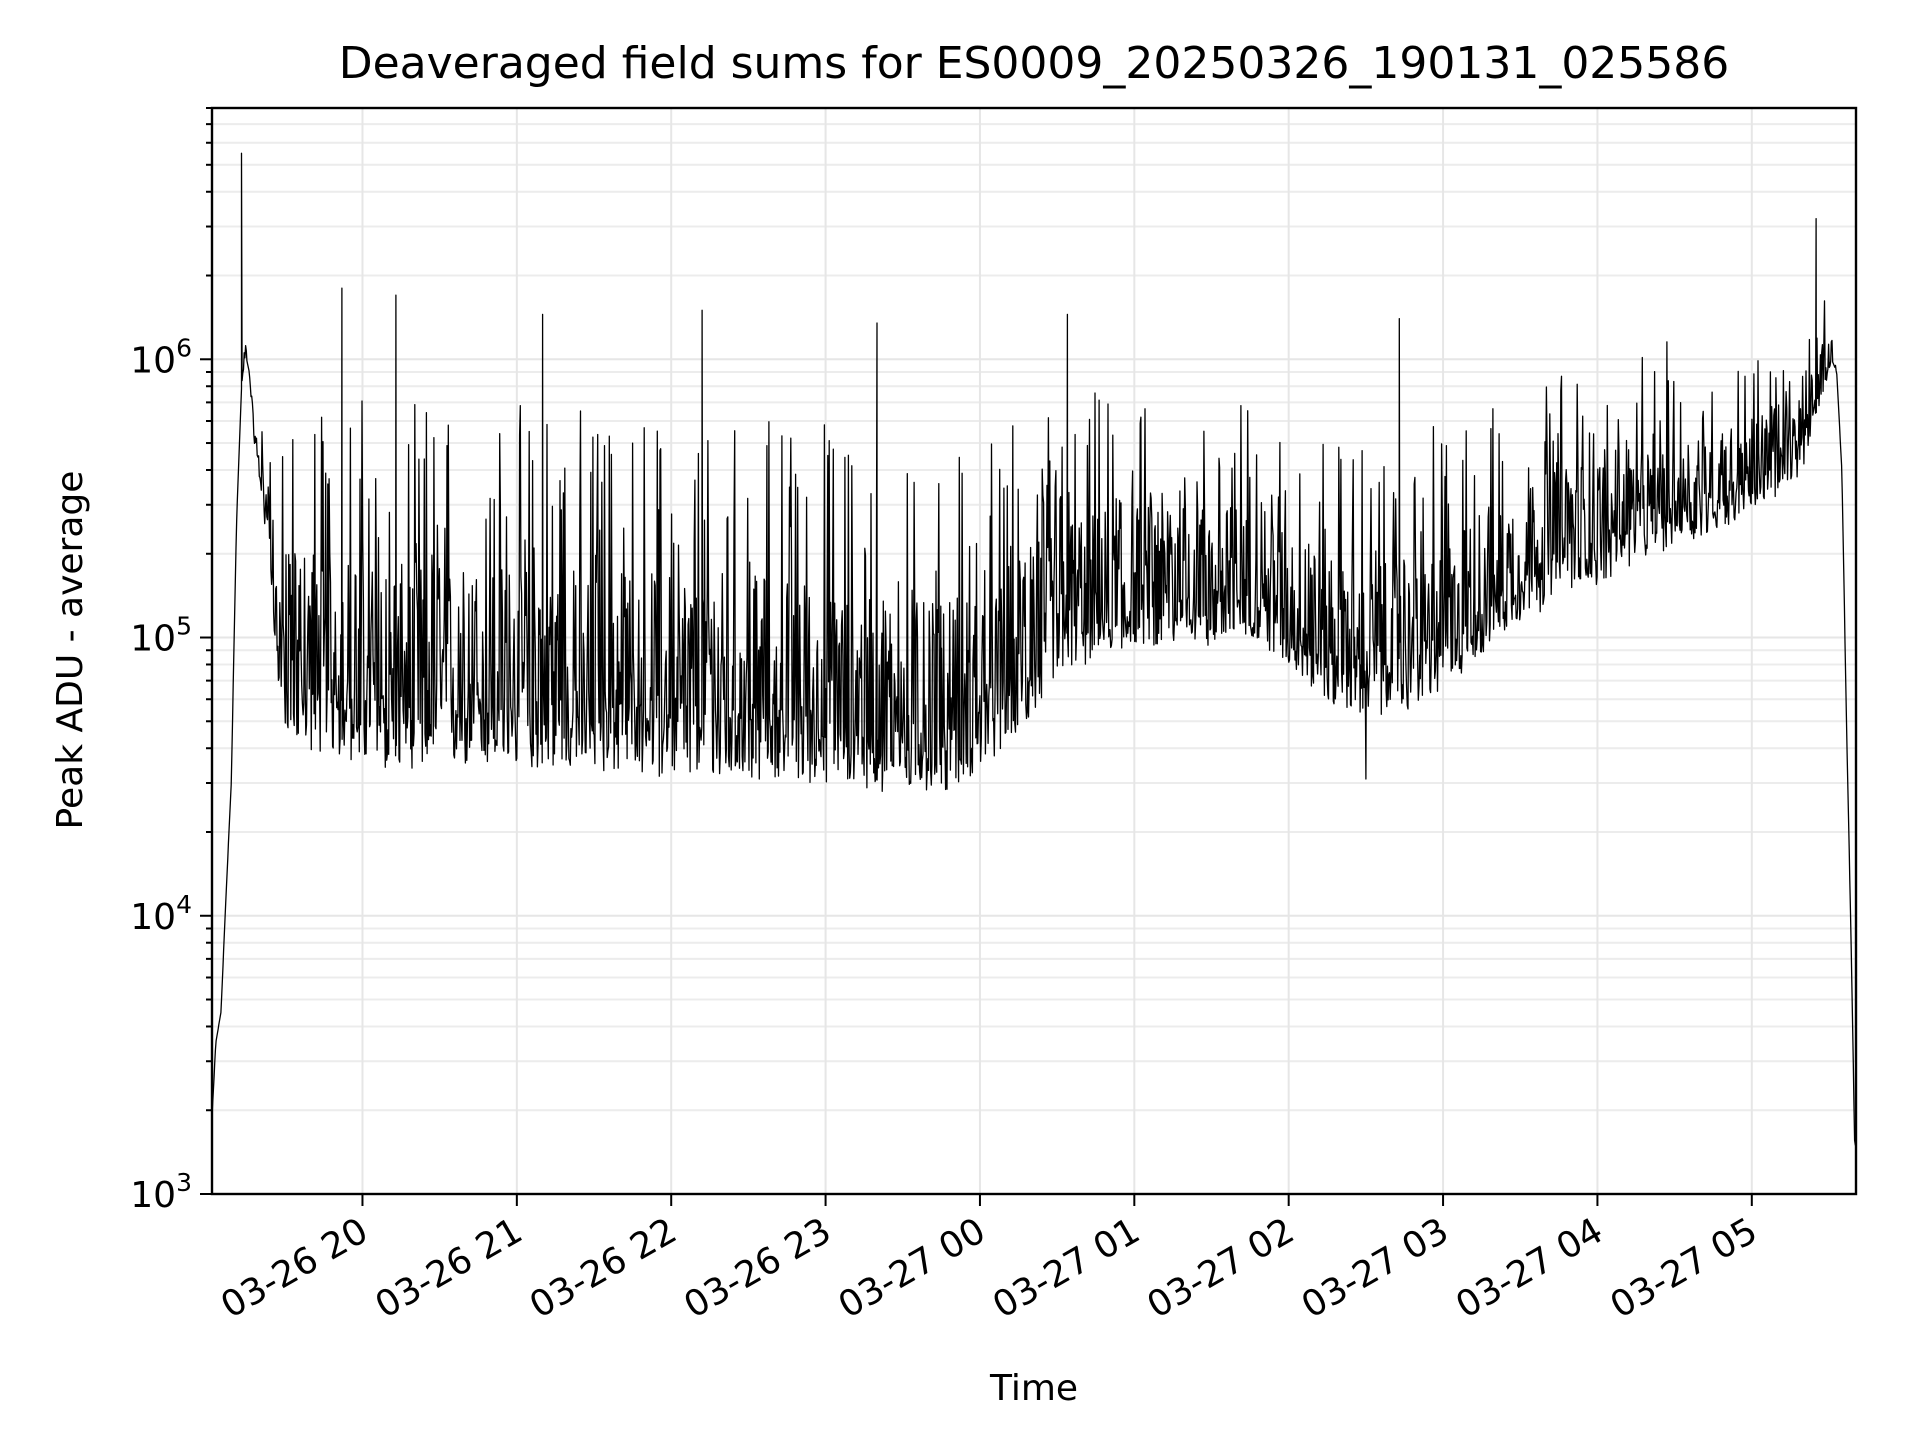  I want to click on y-tick-label: 10⁴, so click(161, 914).